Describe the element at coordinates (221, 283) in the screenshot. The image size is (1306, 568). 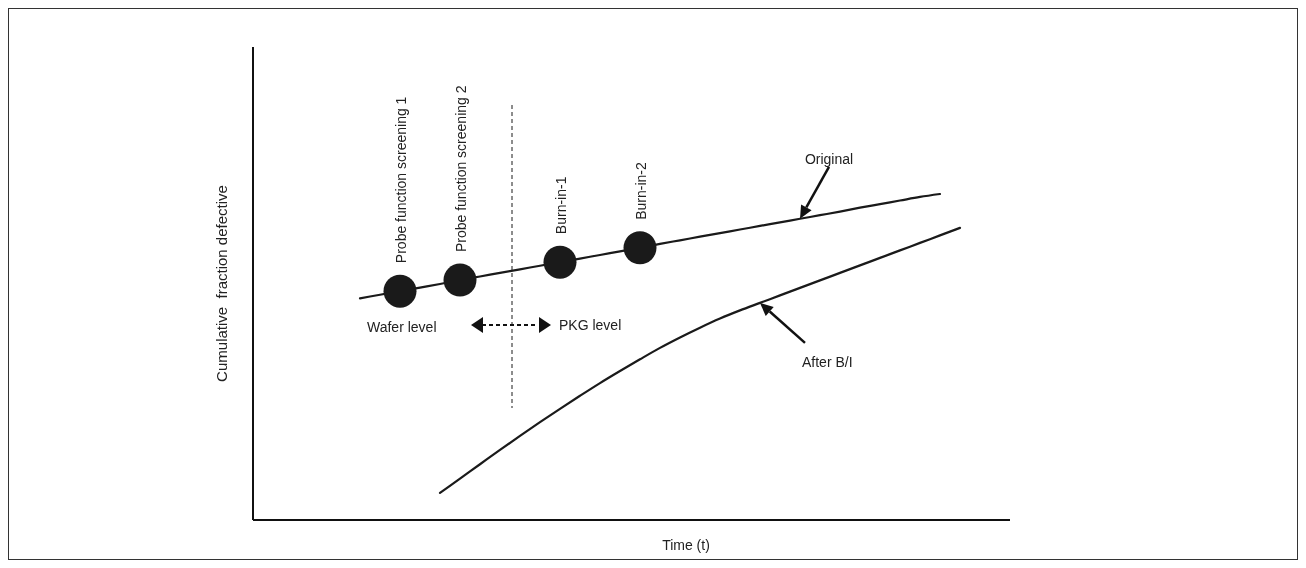
I see `y-axis-title: Cumulative fraction defective` at that location.